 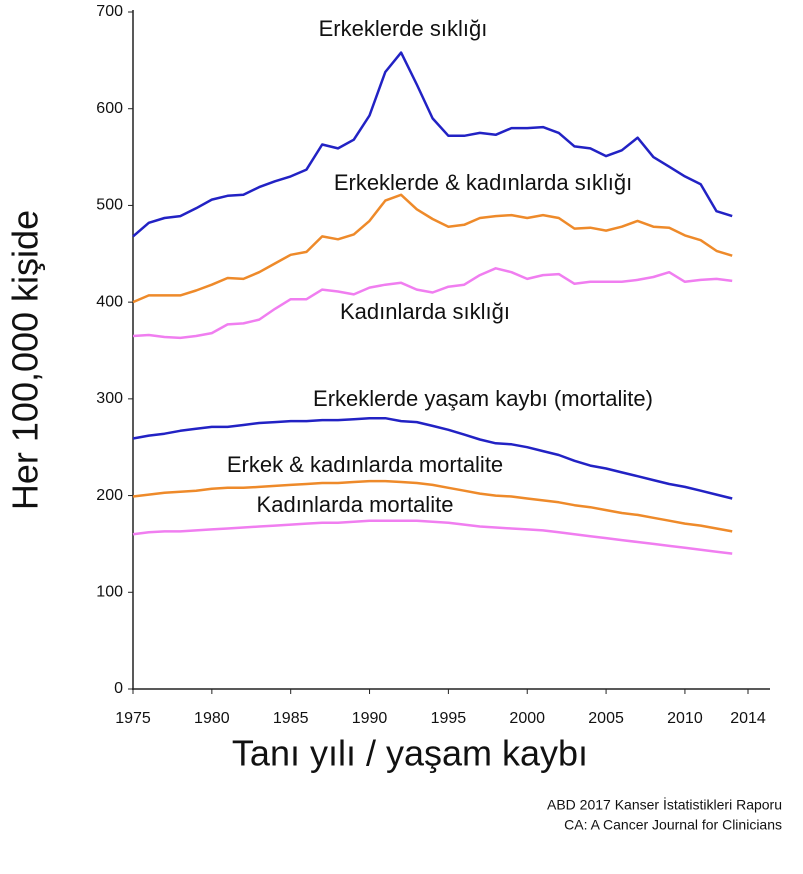 What do you see at coordinates (109, 592) in the screenshot?
I see `y-tick-label: 100` at bounding box center [109, 592].